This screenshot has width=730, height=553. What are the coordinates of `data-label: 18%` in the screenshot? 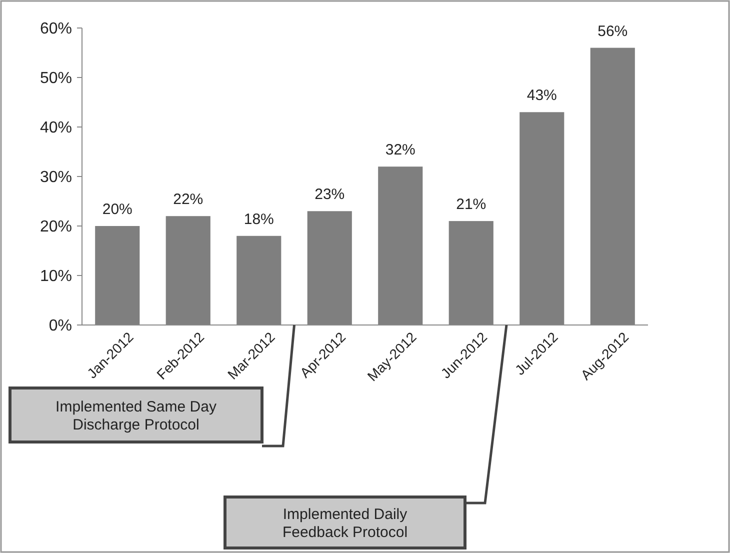 It's located at (259, 219).